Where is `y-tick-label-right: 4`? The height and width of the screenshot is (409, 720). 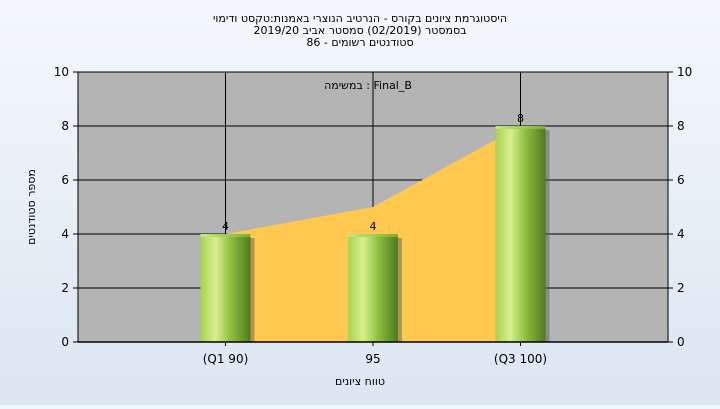 y-tick-label-right: 4 is located at coordinates (681, 234).